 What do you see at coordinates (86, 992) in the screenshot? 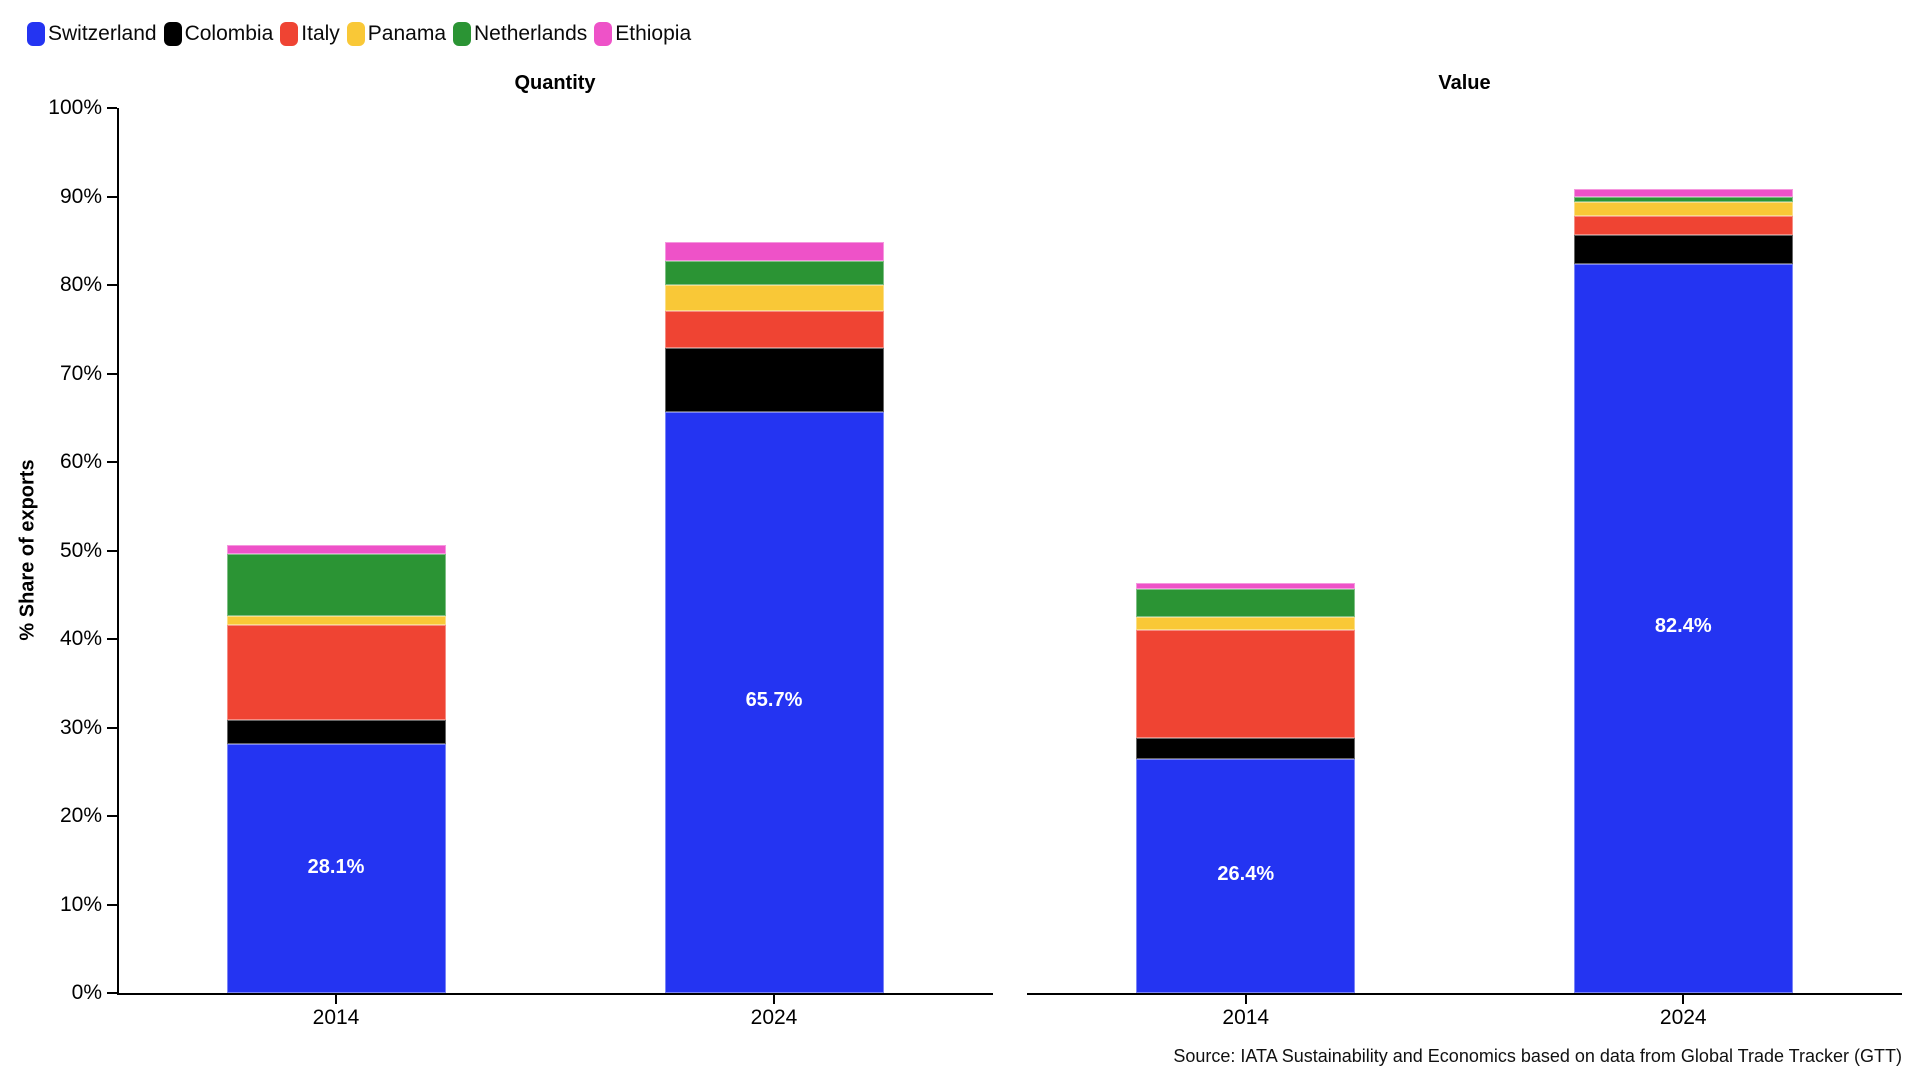
I see `y-tick-label: 0%` at bounding box center [86, 992].